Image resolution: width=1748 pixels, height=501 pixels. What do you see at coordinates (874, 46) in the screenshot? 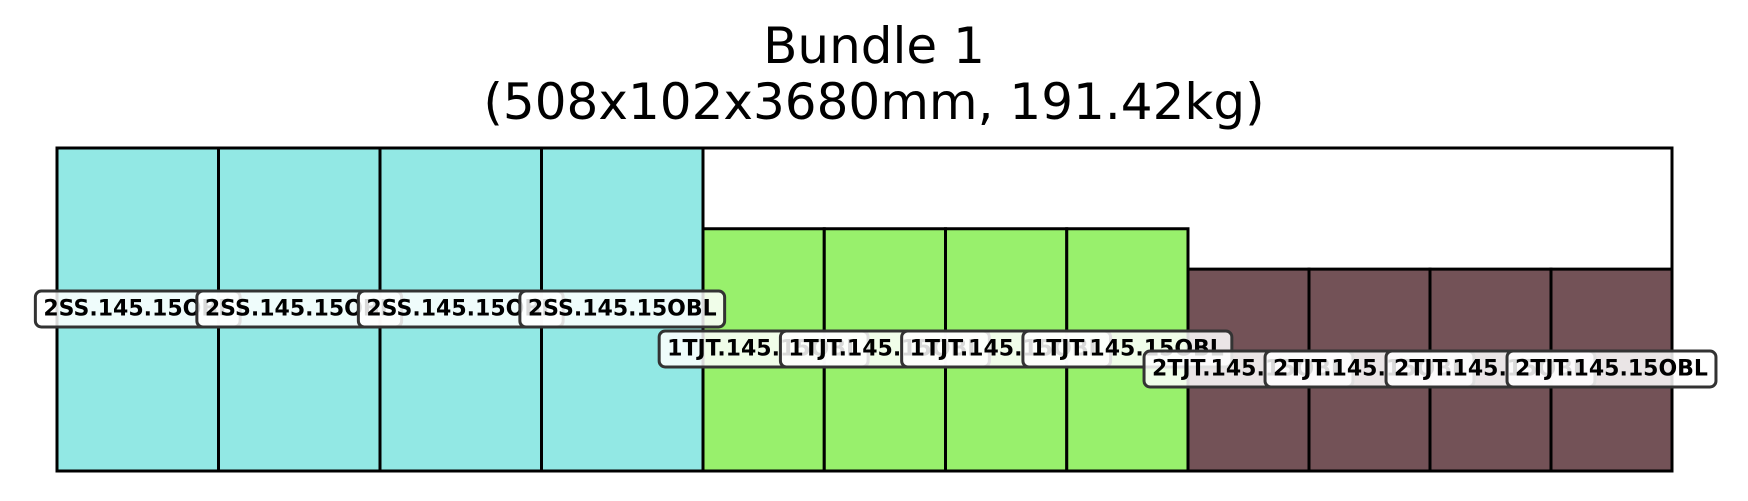
I see `bundle-title: Bundle 1` at bounding box center [874, 46].